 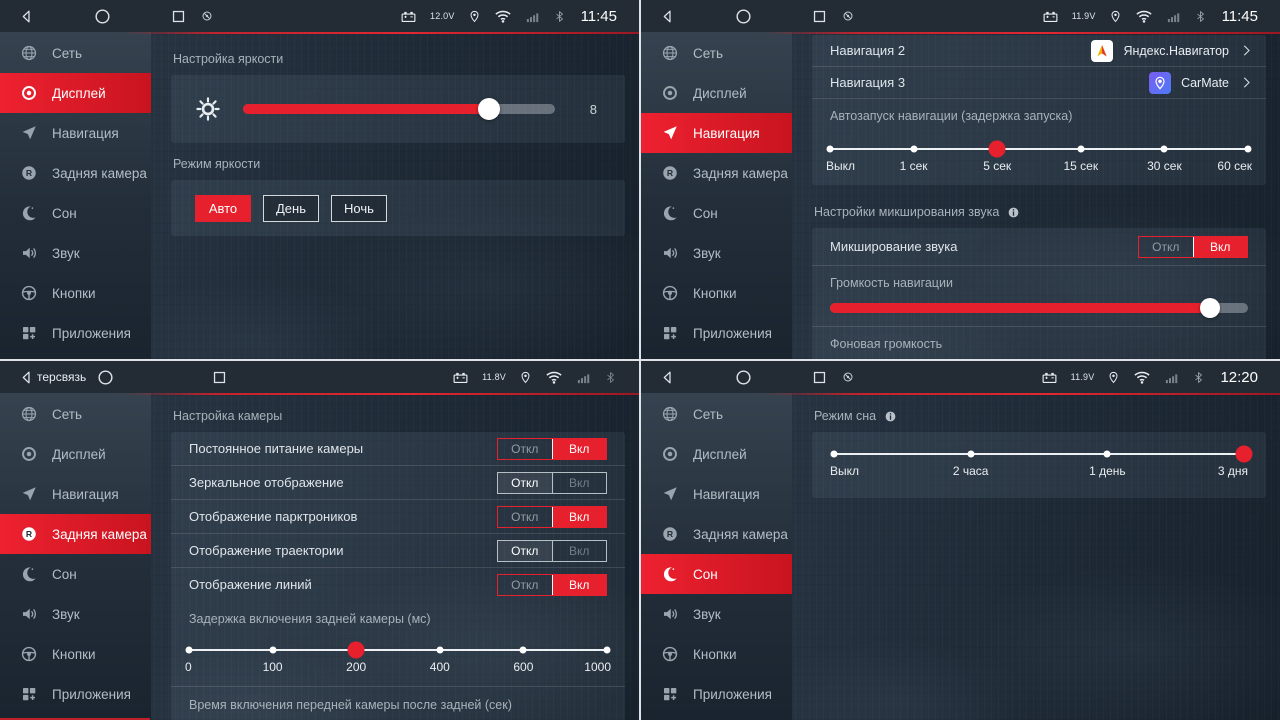 I want to click on trajectory-toggle: Откл Вкл, so click(x=552, y=550).